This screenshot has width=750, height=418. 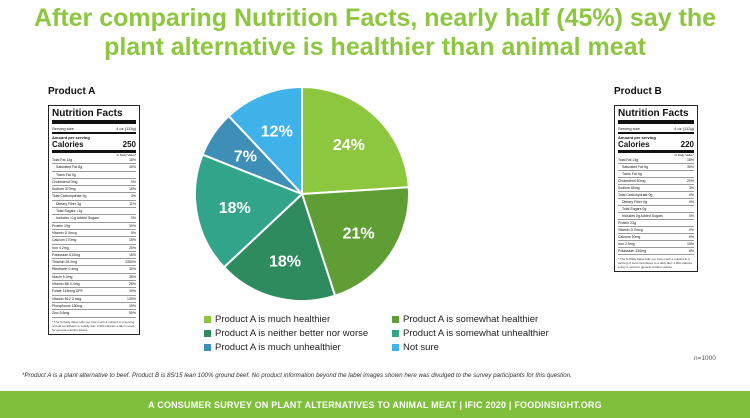 What do you see at coordinates (66, 254) in the screenshot?
I see `nutrient-label: Potassium 610mg` at bounding box center [66, 254].